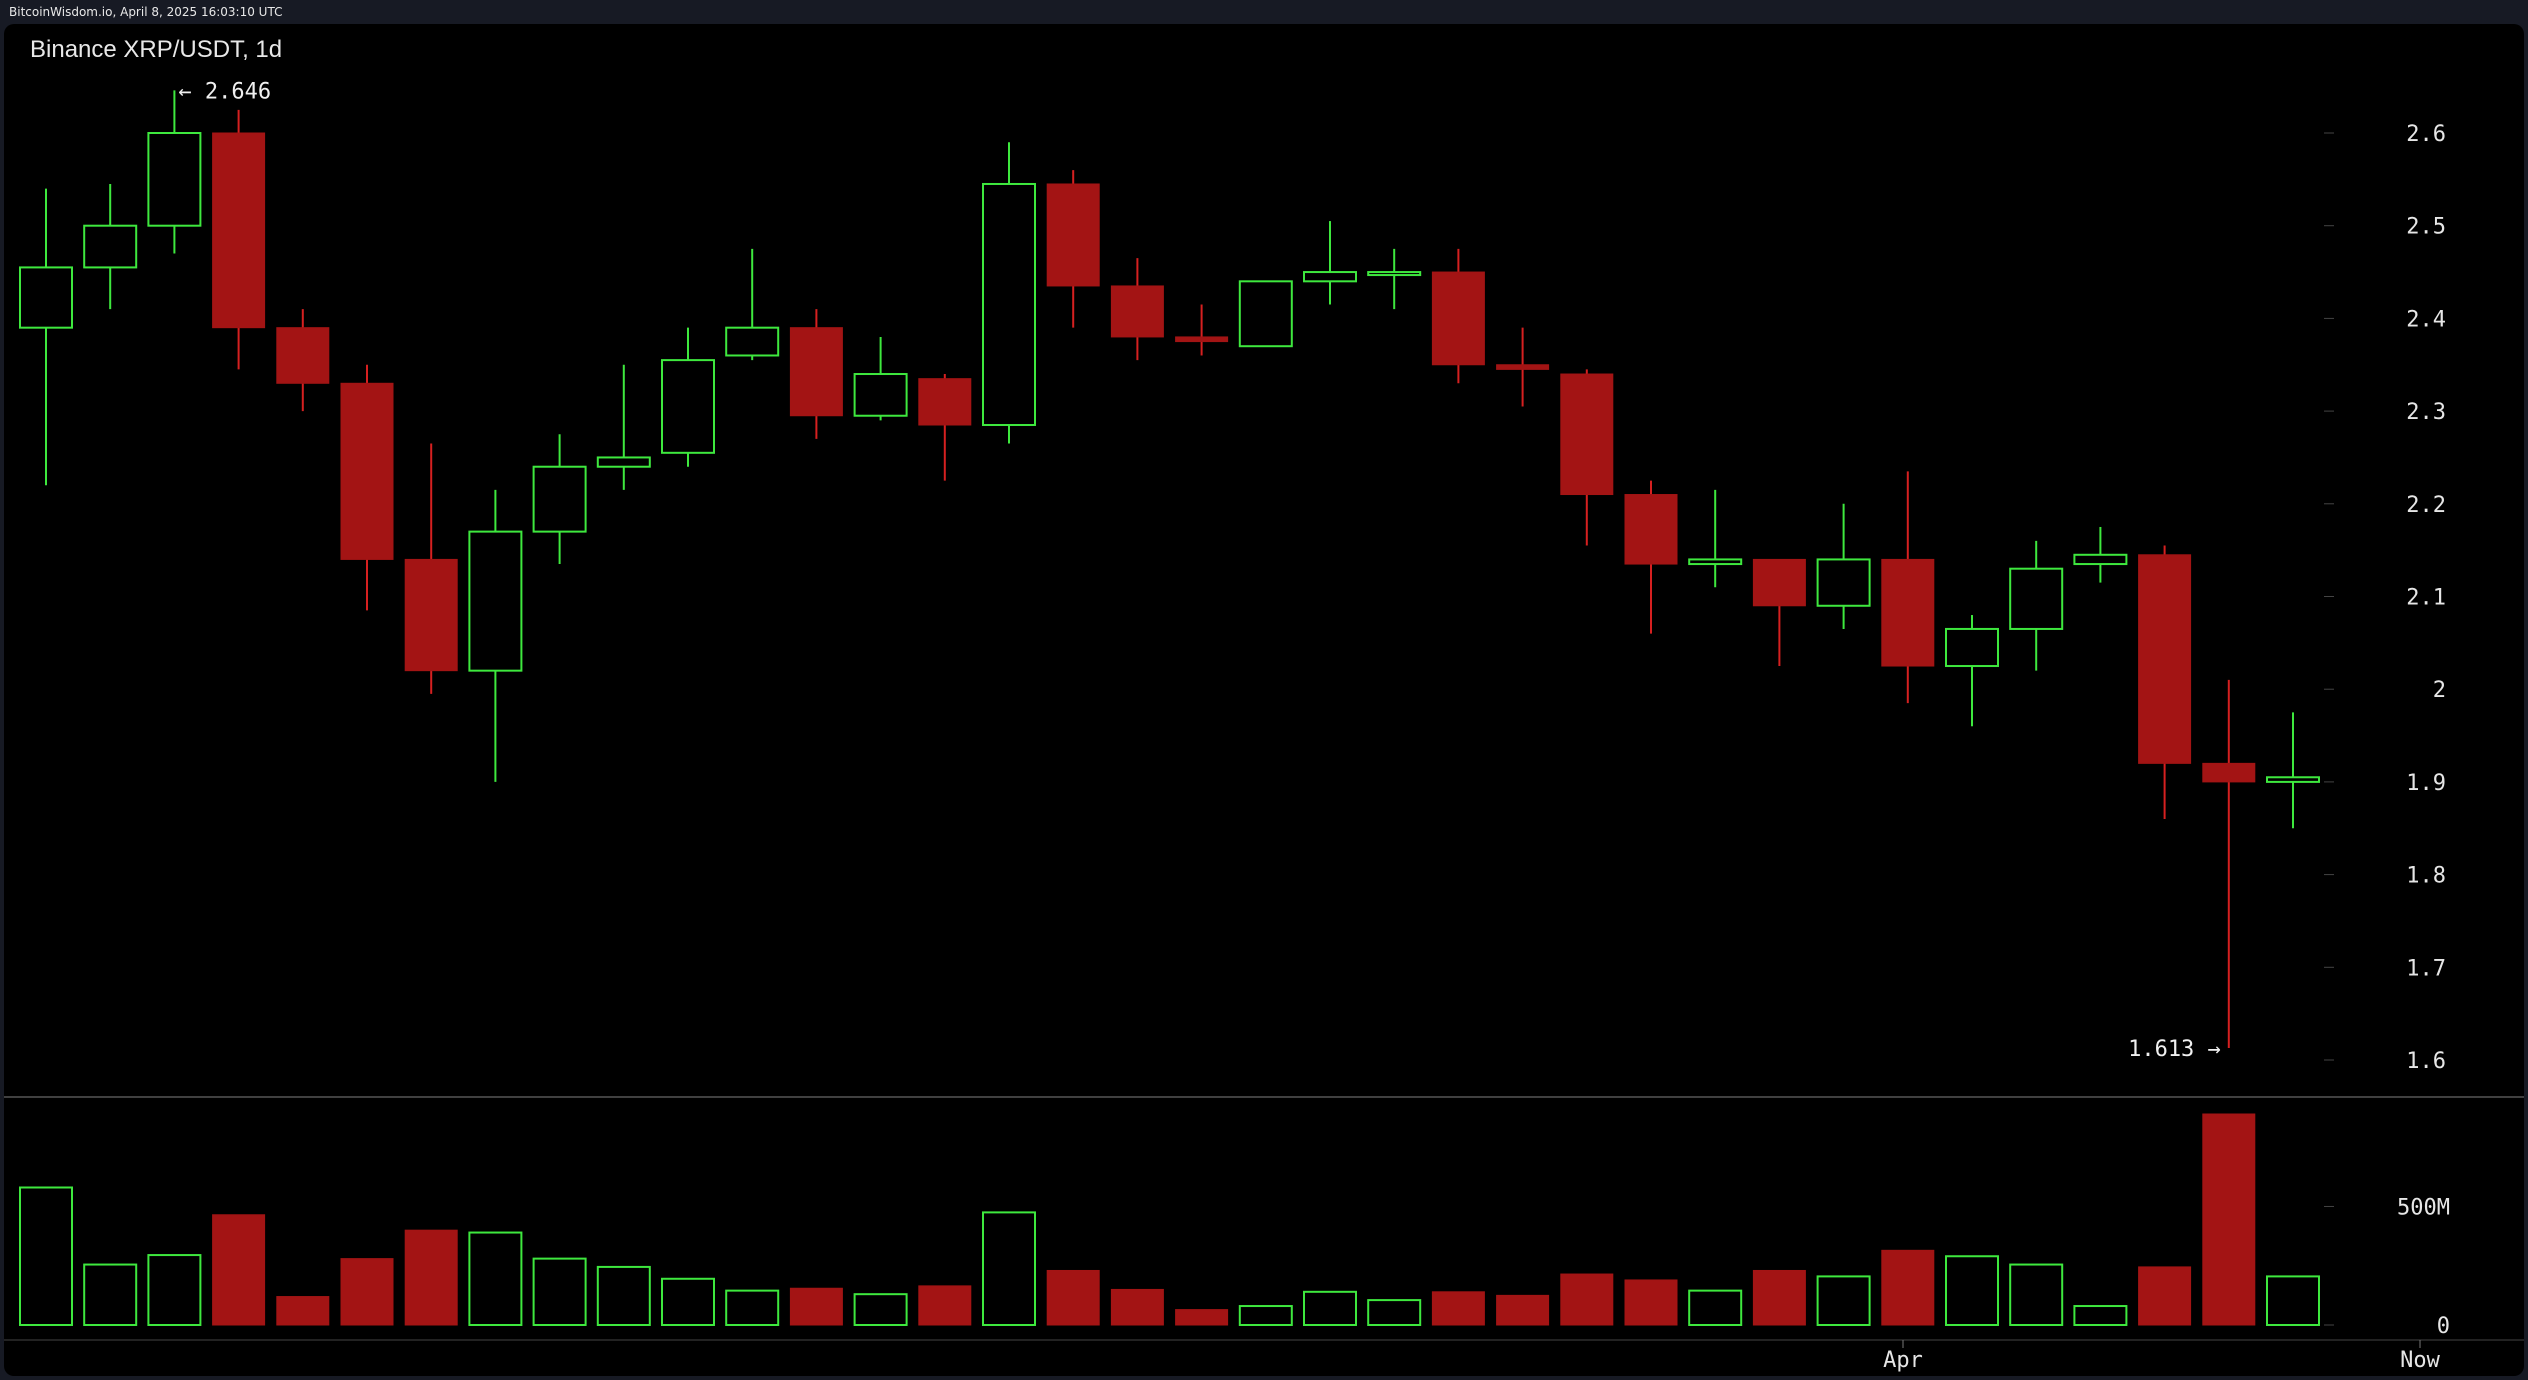 This screenshot has width=2528, height=1380. I want to click on price-tick-label: 1.7, so click(2426, 968).